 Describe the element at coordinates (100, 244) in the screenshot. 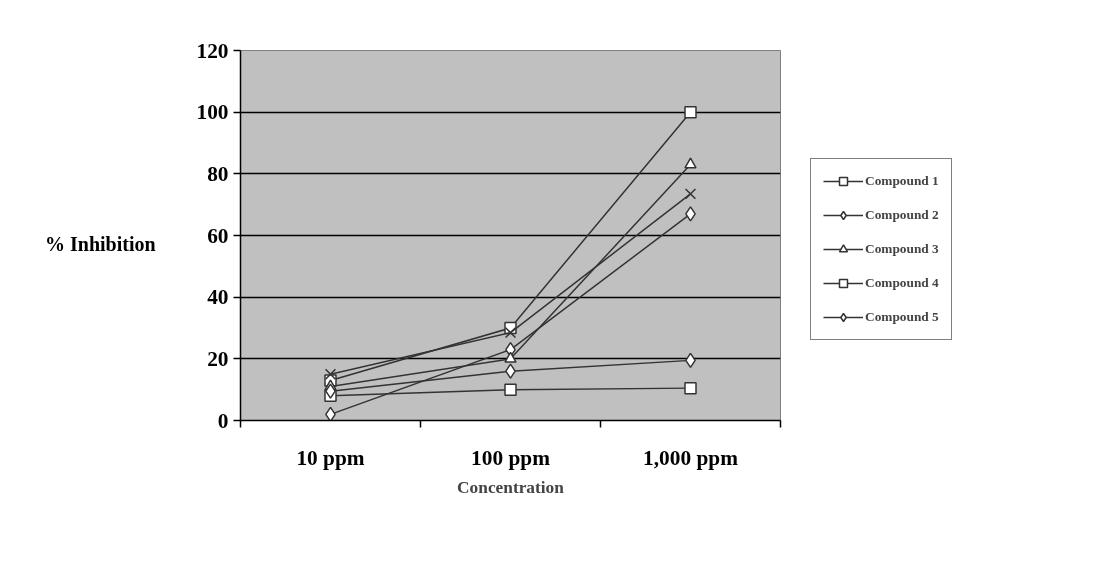

I see `y-axis-title: % Inhibition` at that location.